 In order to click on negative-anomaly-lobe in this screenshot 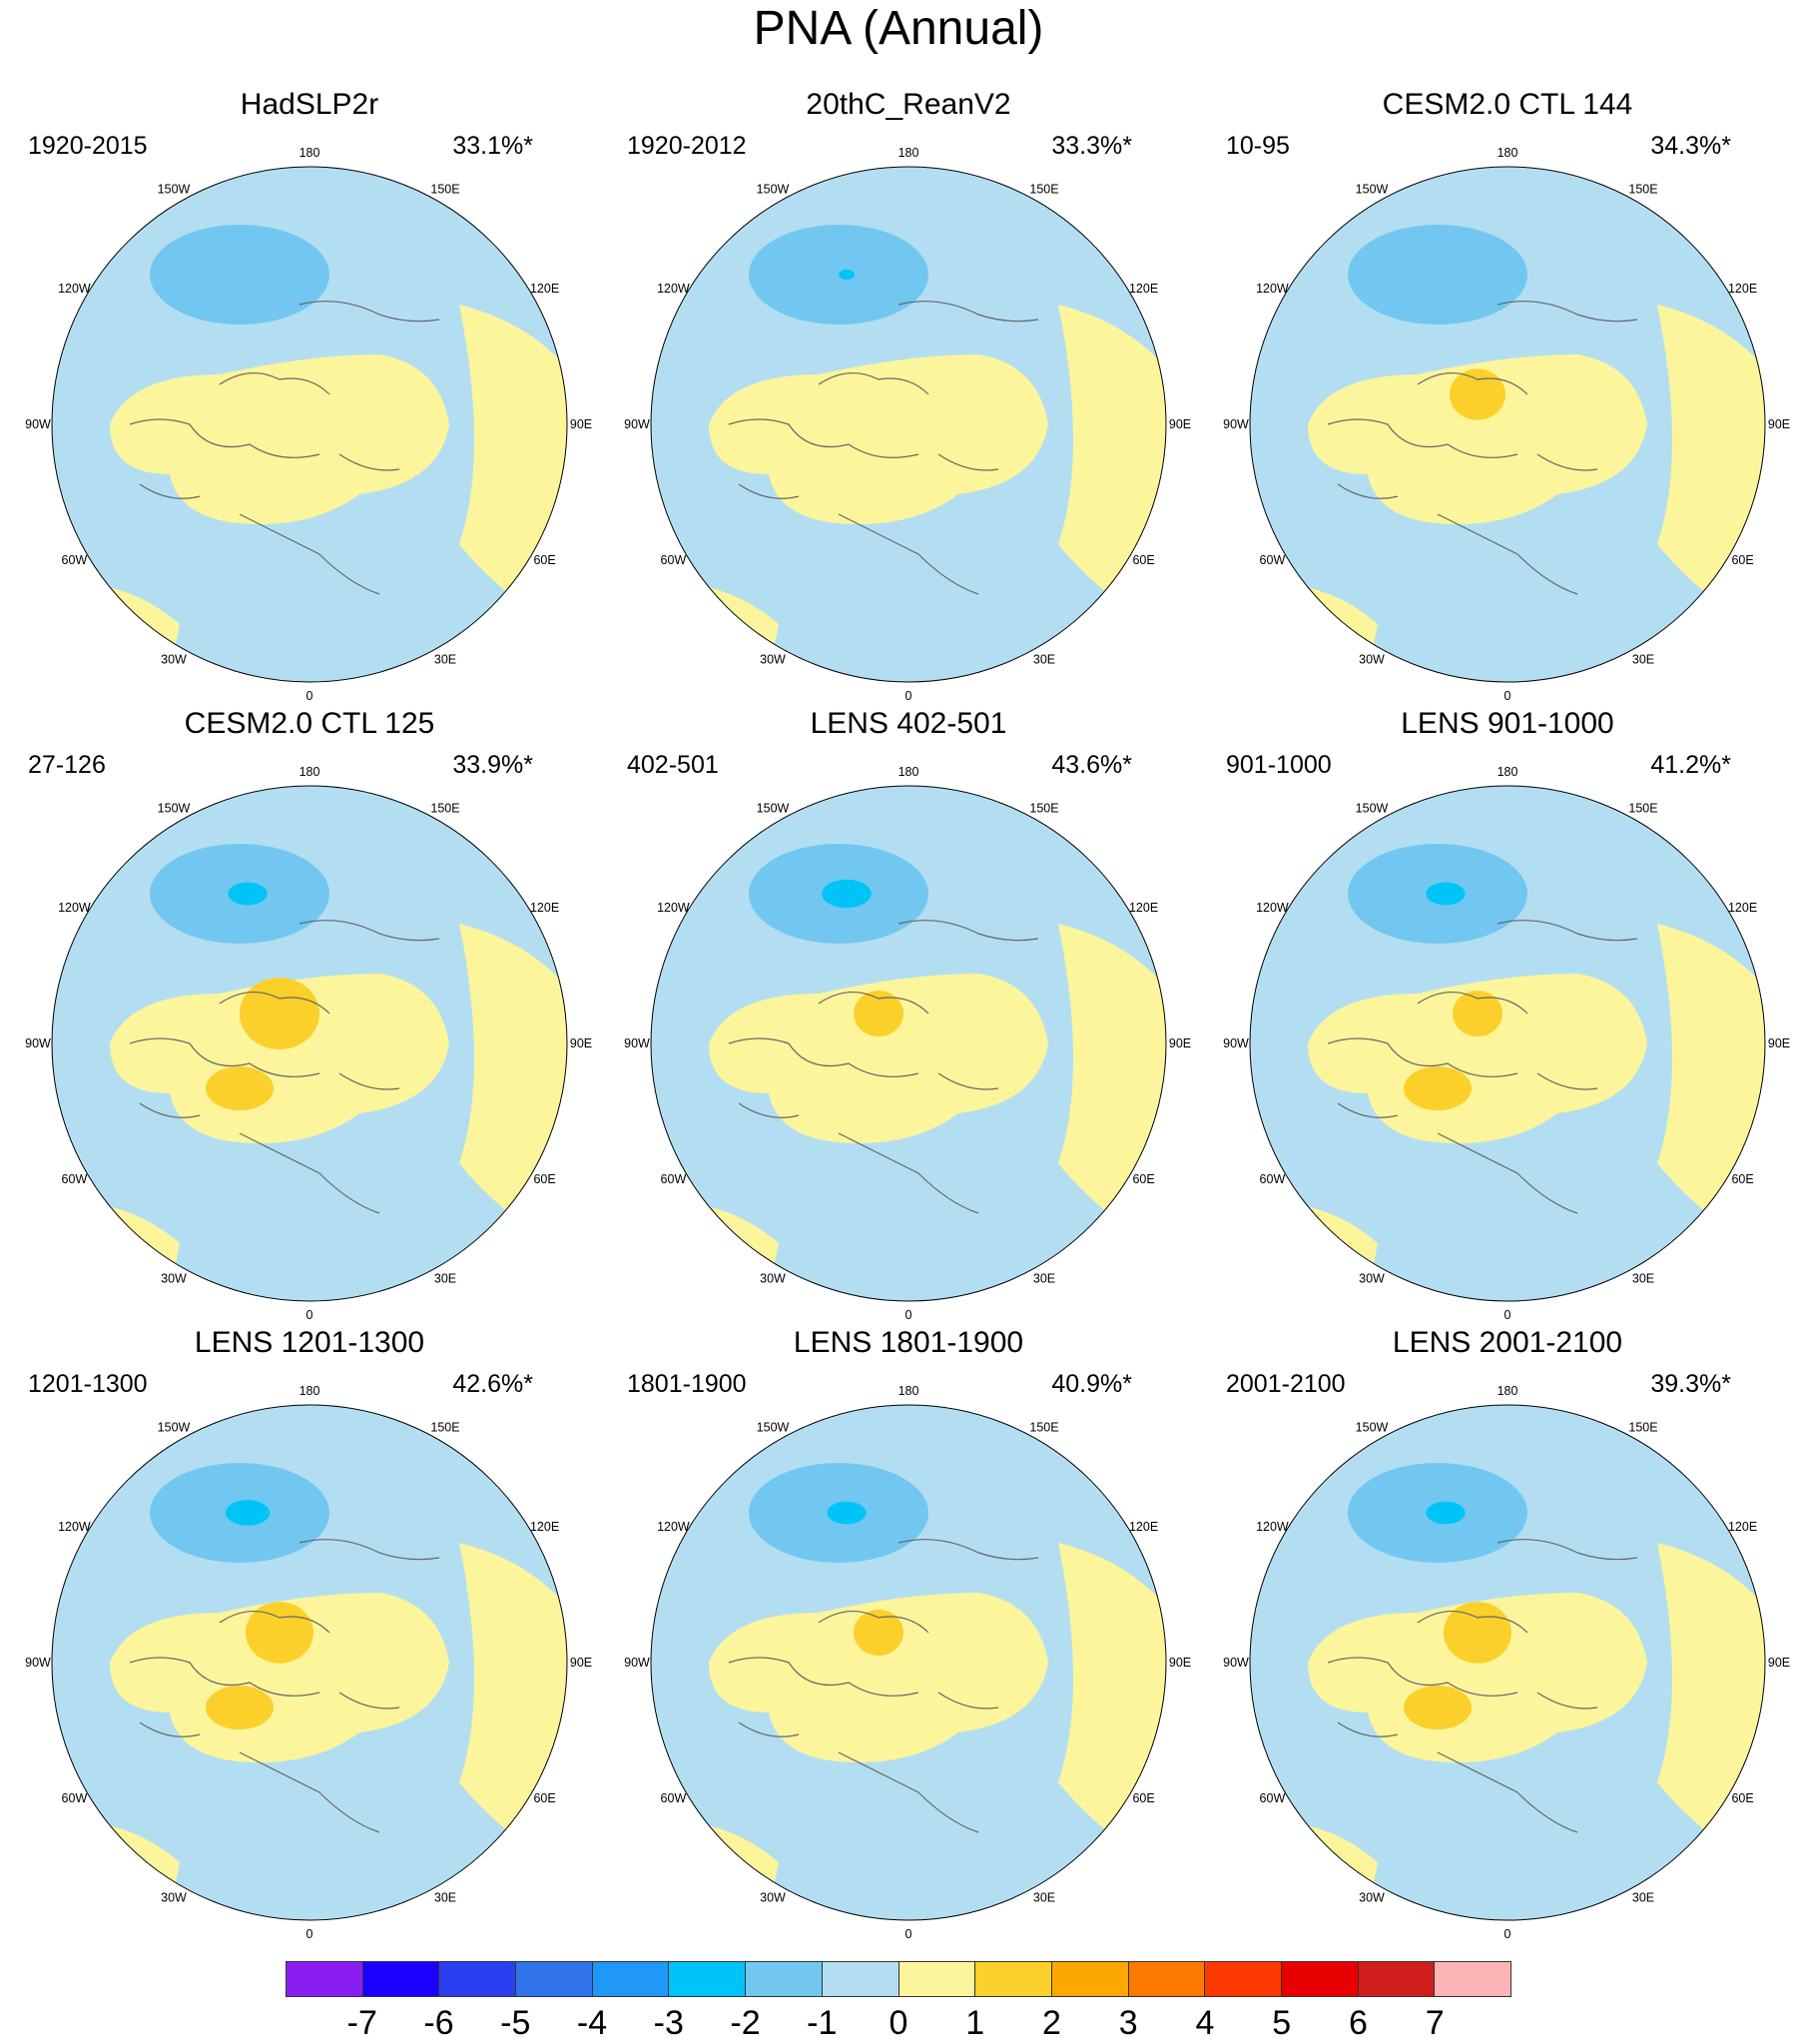, I will do `click(838, 275)`.